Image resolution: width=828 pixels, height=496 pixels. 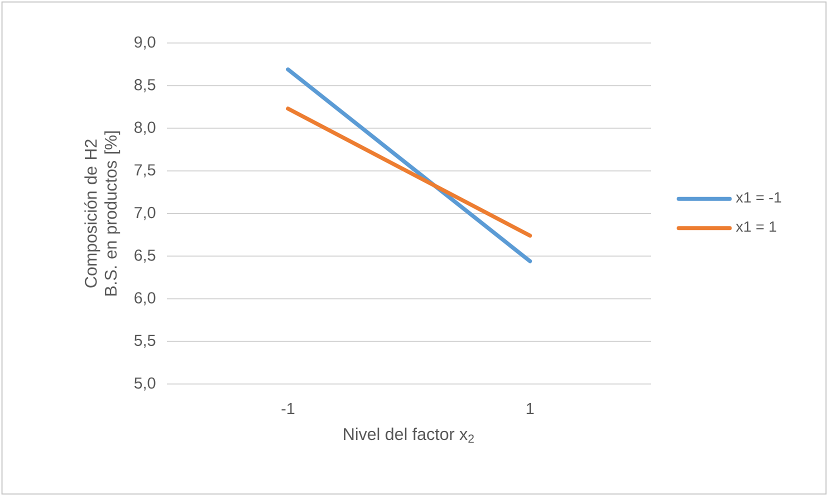 I want to click on x-axis-title: Nivel del factor x$_{2}$, so click(x=409, y=435).